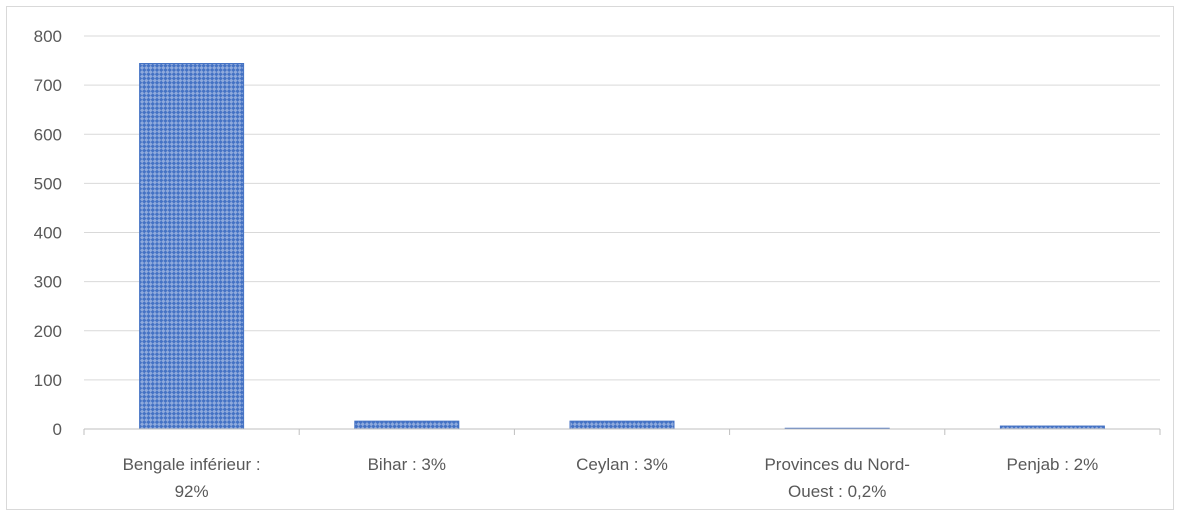 The width and height of the screenshot is (1182, 516). Describe the element at coordinates (48, 85) in the screenshot. I see `y-tick-label: 700` at that location.